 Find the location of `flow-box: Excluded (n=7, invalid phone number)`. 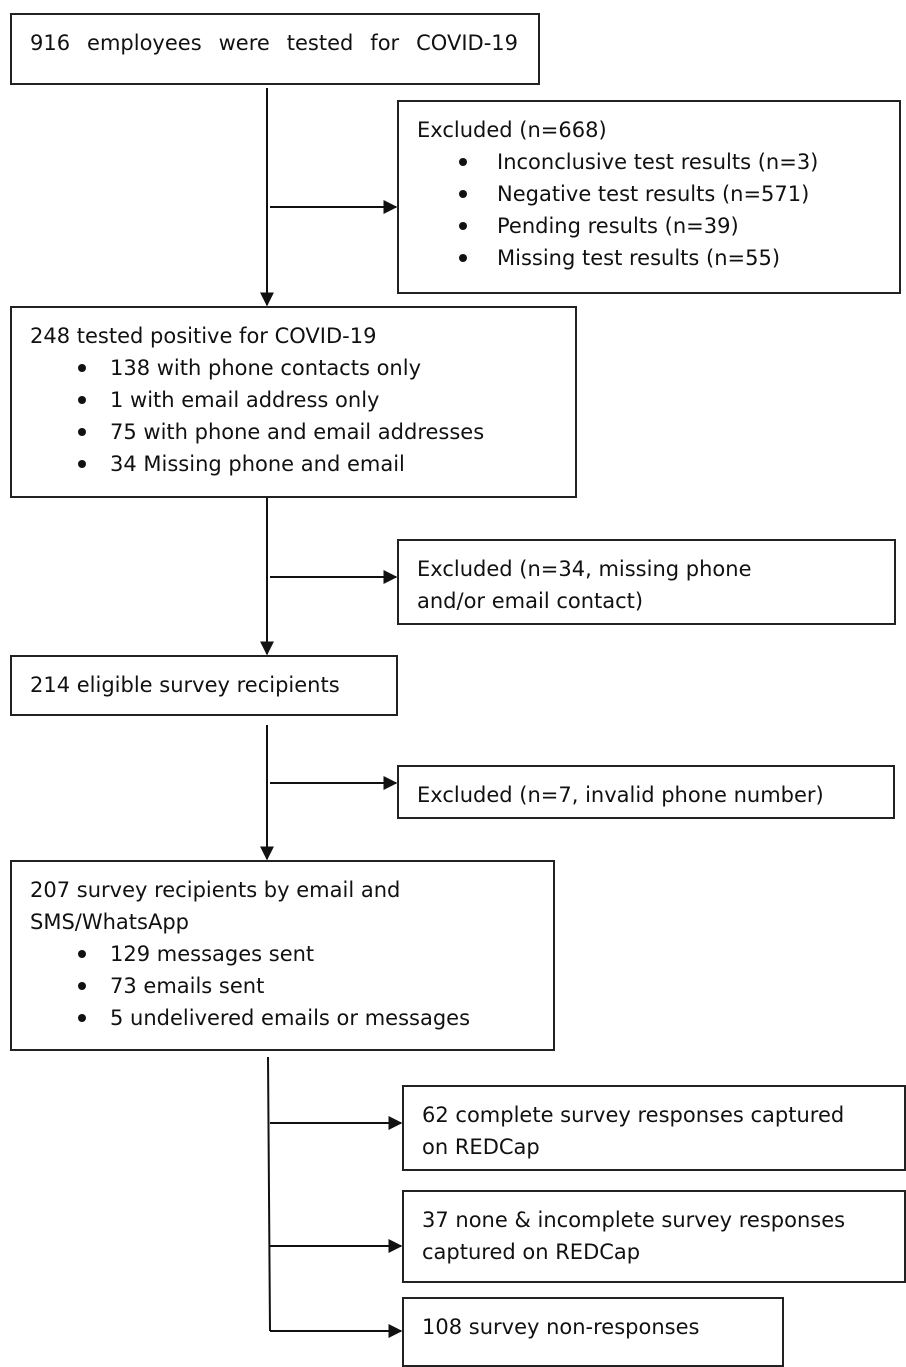

flow-box: Excluded (n=7, invalid phone number) is located at coordinates (646, 792).